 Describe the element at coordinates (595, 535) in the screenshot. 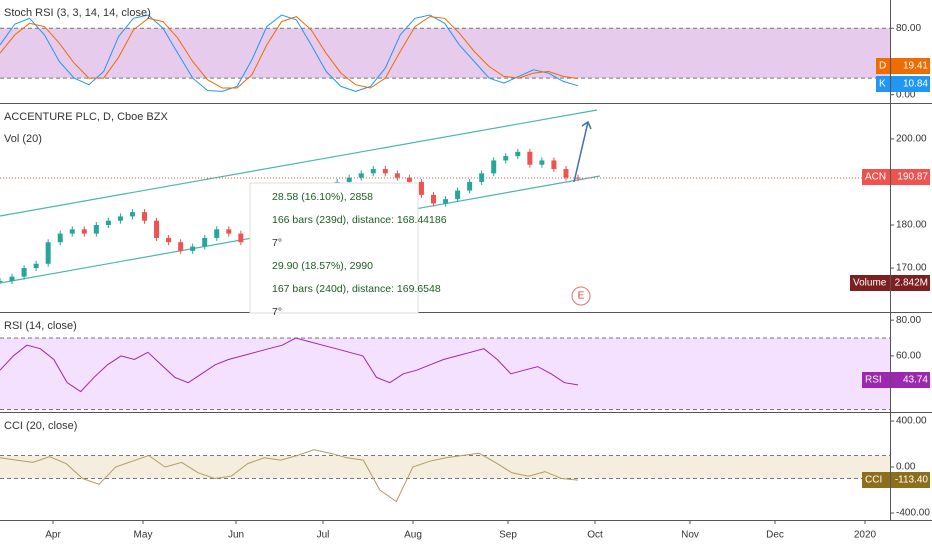

I see `time-label: Oct` at that location.